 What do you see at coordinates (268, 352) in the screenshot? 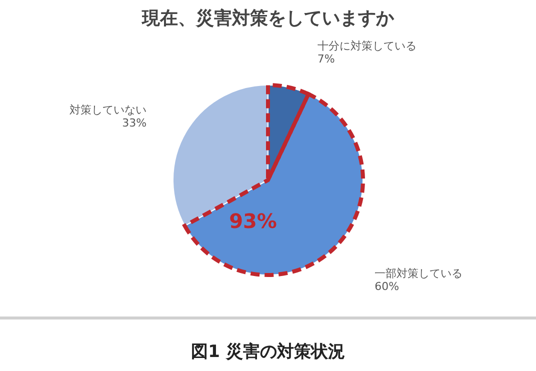
I see `caption: 図1 災害の対策状況` at bounding box center [268, 352].